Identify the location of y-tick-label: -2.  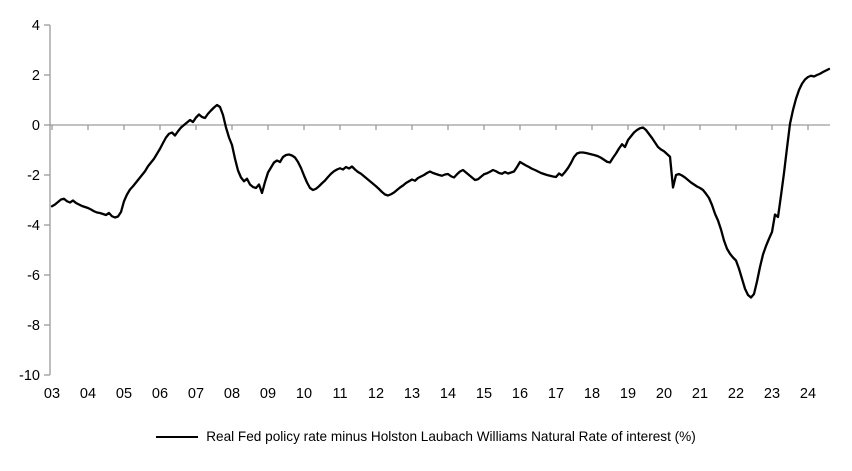
(33, 176).